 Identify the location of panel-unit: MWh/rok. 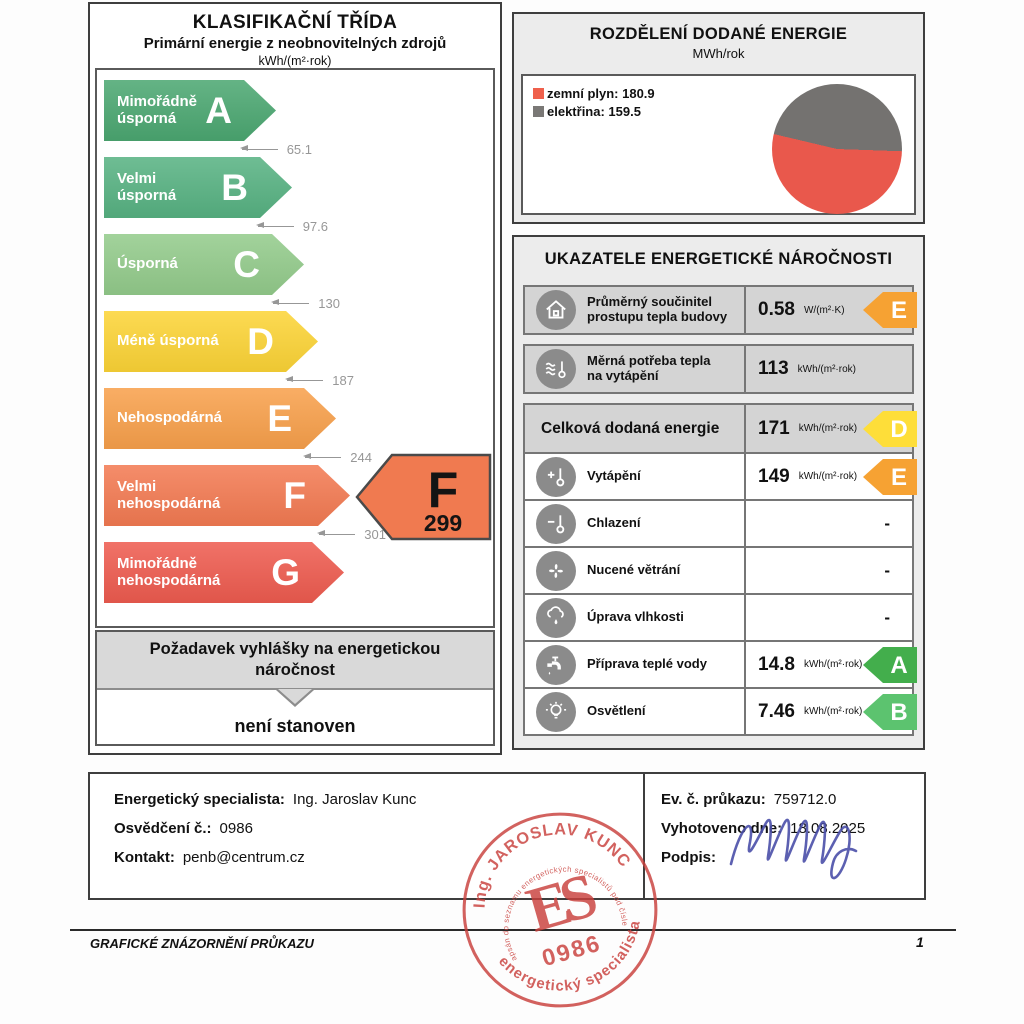
(718, 54).